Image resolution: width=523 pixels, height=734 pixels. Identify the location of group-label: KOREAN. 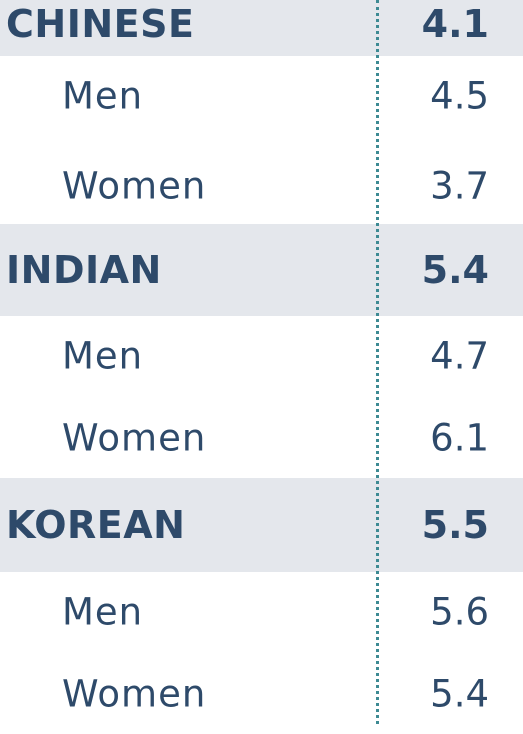
(96, 525).